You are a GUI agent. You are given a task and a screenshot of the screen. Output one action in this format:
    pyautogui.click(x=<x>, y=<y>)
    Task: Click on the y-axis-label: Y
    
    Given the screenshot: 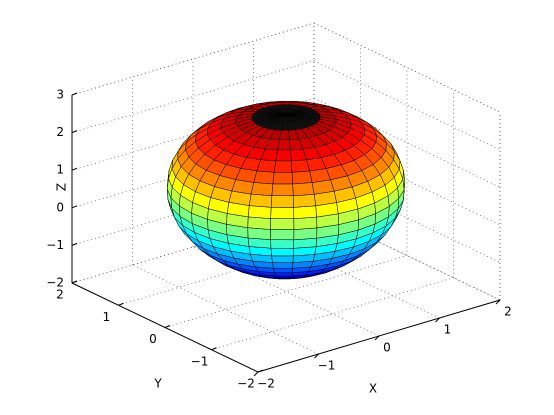 What is the action you would take?
    pyautogui.click(x=157, y=384)
    